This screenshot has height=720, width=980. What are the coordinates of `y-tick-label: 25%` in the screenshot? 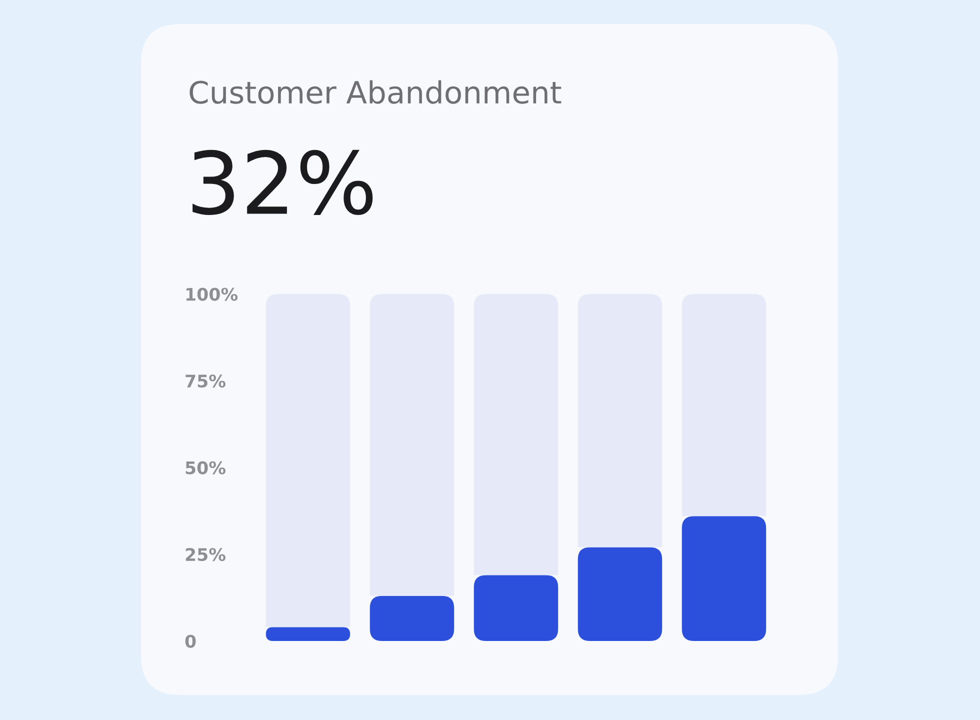 It's located at (206, 555).